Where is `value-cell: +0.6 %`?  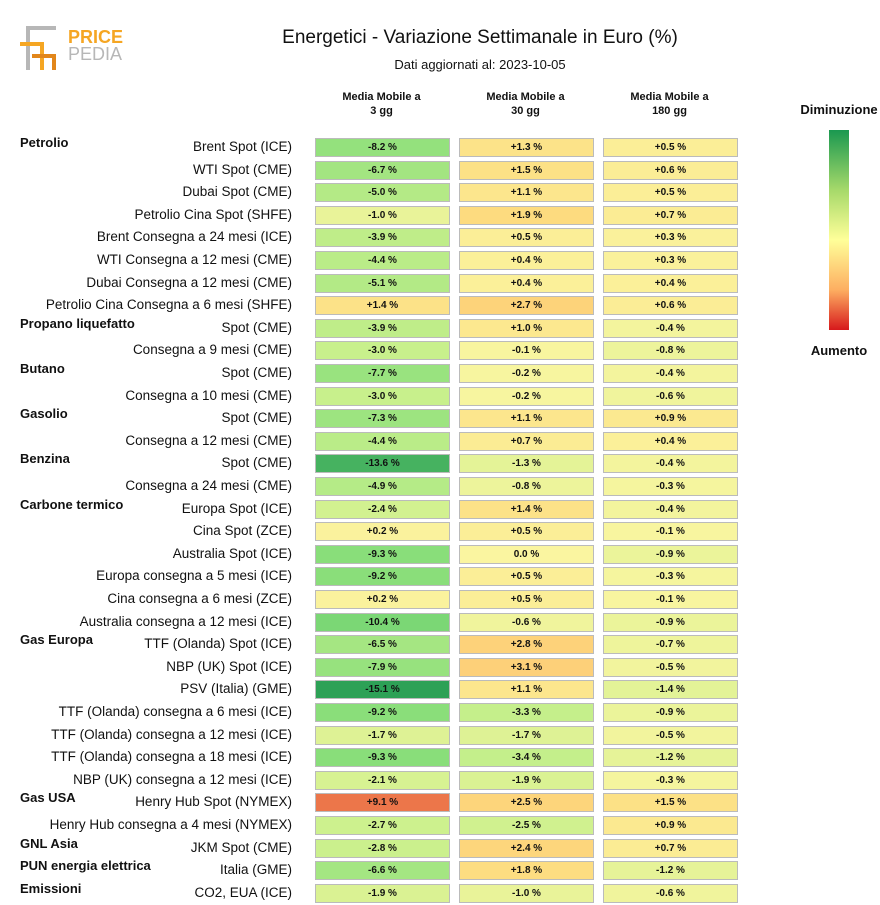 value-cell: +0.6 % is located at coordinates (670, 170).